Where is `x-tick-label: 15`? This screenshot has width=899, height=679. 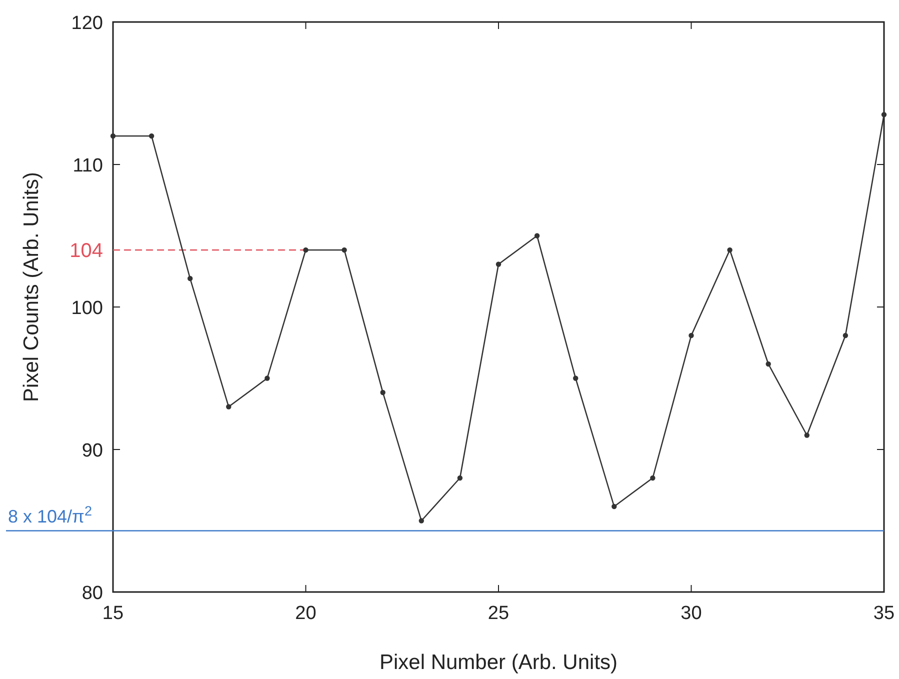 x-tick-label: 15 is located at coordinates (113, 613).